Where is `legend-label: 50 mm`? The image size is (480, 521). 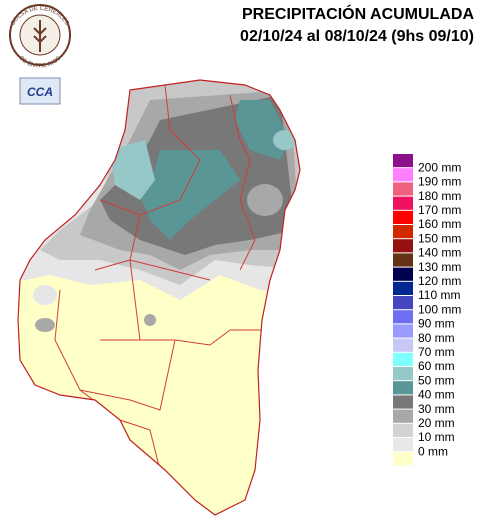
legend-label: 50 mm is located at coordinates (436, 380).